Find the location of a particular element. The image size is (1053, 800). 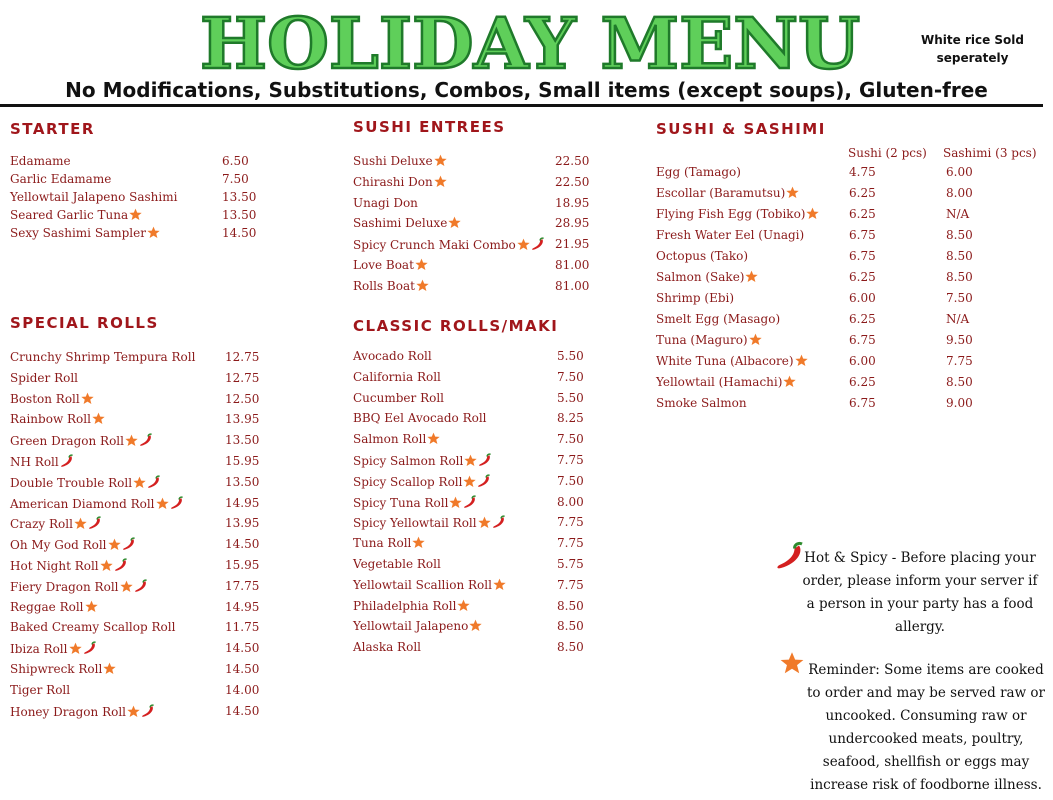

title: HOLIDAY MENU is located at coordinates (530, 40).